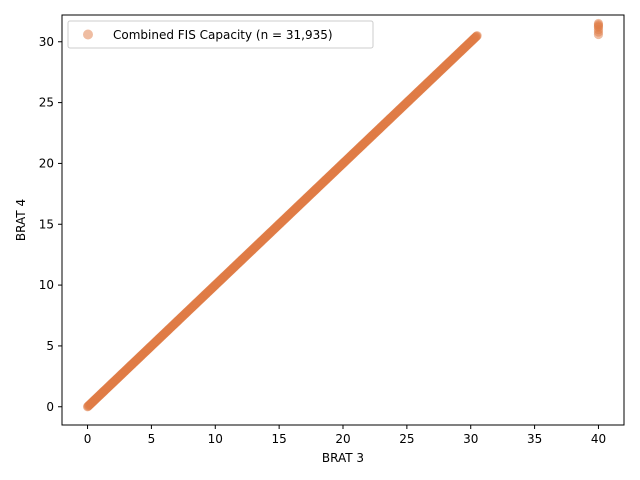  What do you see at coordinates (50, 346) in the screenshot?
I see `y-tick-label: 5` at bounding box center [50, 346].